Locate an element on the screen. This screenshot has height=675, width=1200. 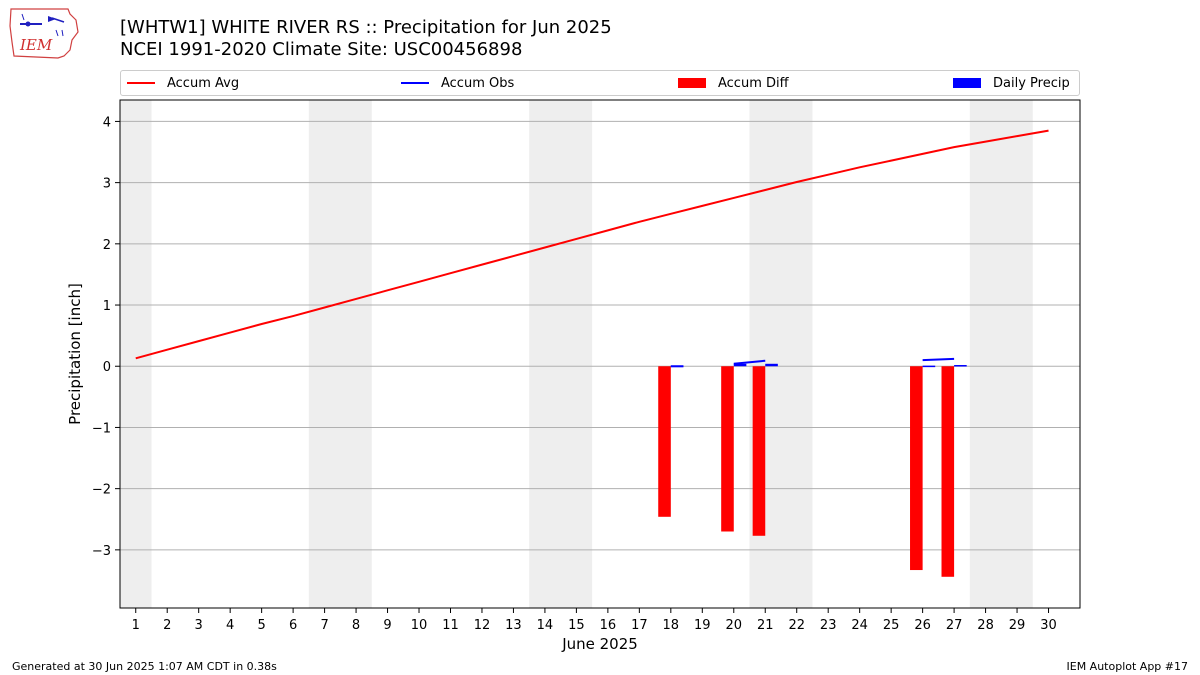
y-axis-label: Precipitation [inch] is located at coordinates (75, 354).